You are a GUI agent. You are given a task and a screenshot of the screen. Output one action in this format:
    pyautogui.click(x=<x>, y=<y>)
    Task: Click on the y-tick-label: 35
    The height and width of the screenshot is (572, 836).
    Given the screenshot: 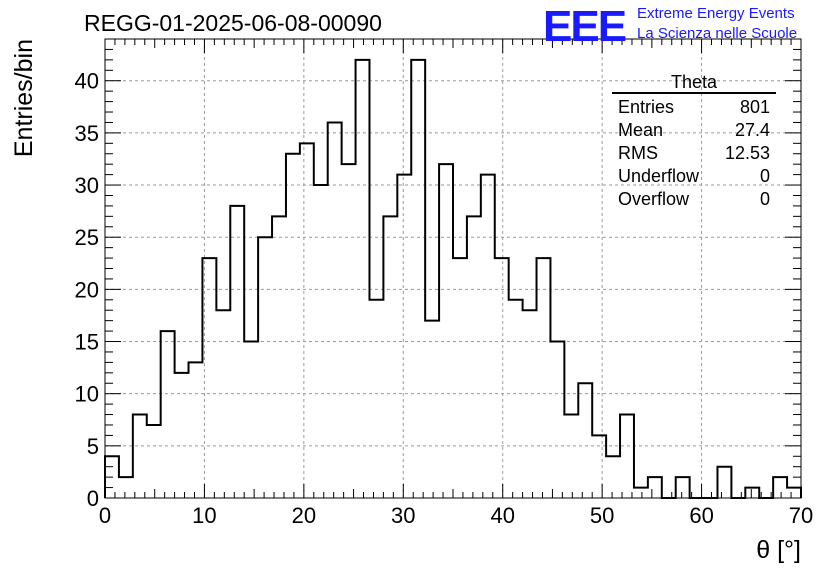 What is the action you would take?
    pyautogui.click(x=87, y=133)
    